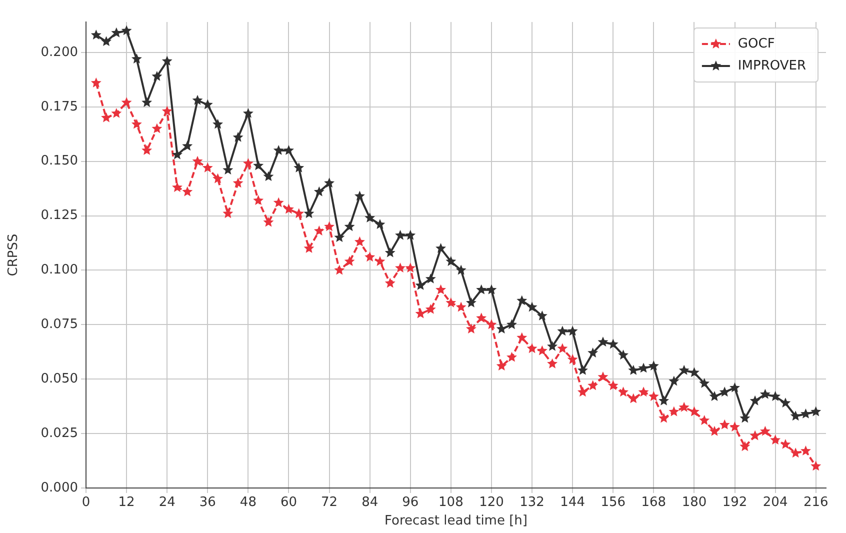 The height and width of the screenshot is (533, 846). What do you see at coordinates (167, 502) in the screenshot?
I see `x-tick-label: 24` at bounding box center [167, 502].